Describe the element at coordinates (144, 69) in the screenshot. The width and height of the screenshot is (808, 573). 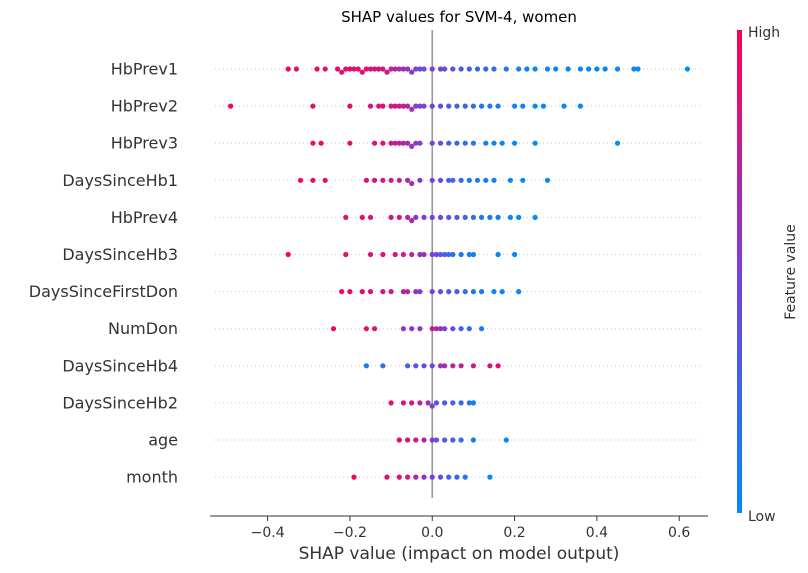
I see `feature-label: HbPrev1` at that location.